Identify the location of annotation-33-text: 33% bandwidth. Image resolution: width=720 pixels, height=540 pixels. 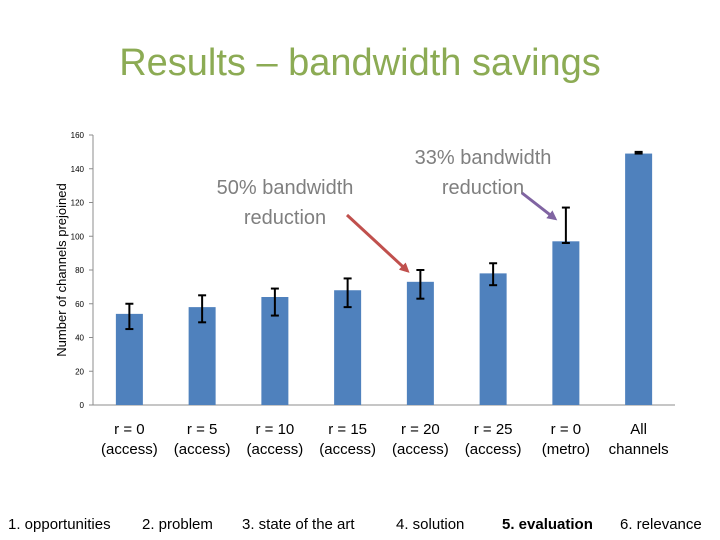
(483, 158).